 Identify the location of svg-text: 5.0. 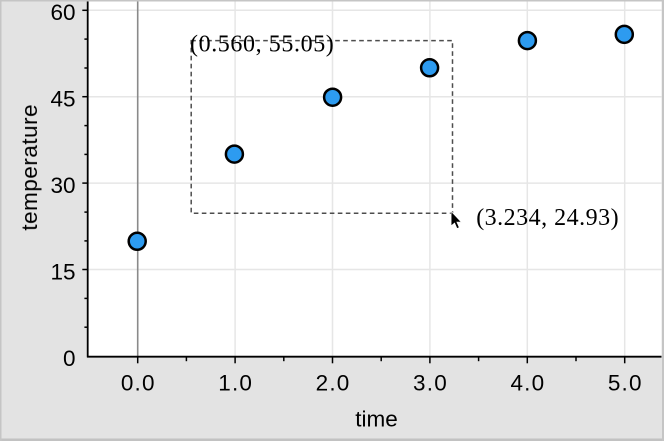
(625, 382).